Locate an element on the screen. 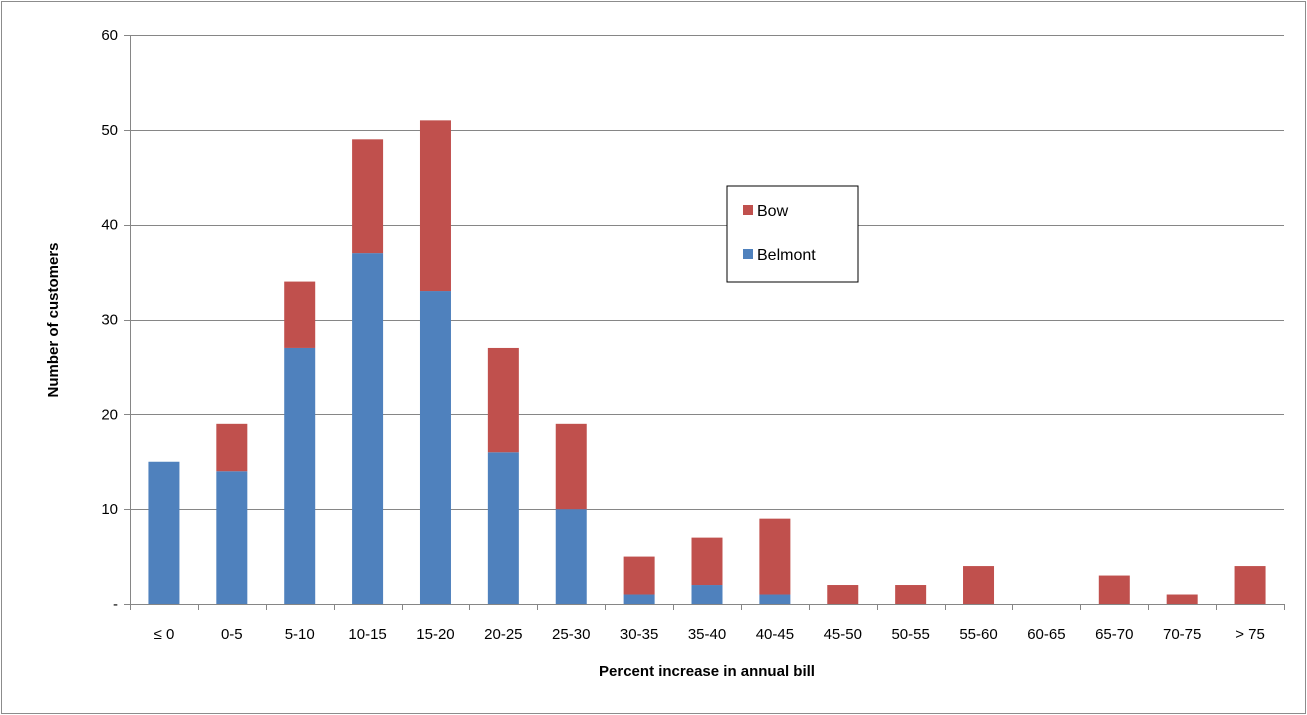 The height and width of the screenshot is (715, 1307). x-tick-label: 60-65 is located at coordinates (1046, 634).